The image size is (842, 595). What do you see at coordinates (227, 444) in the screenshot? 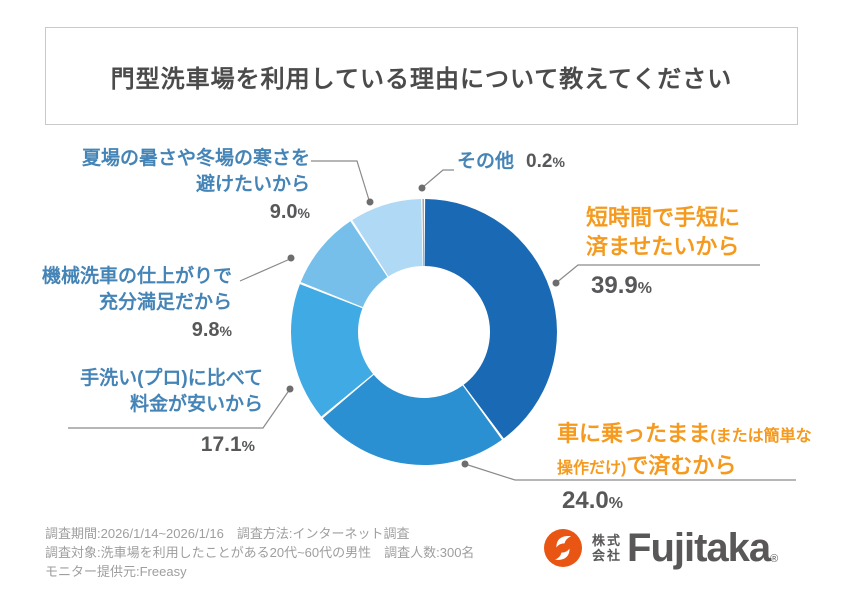
I see `value-cheaper: 17.1%` at bounding box center [227, 444].